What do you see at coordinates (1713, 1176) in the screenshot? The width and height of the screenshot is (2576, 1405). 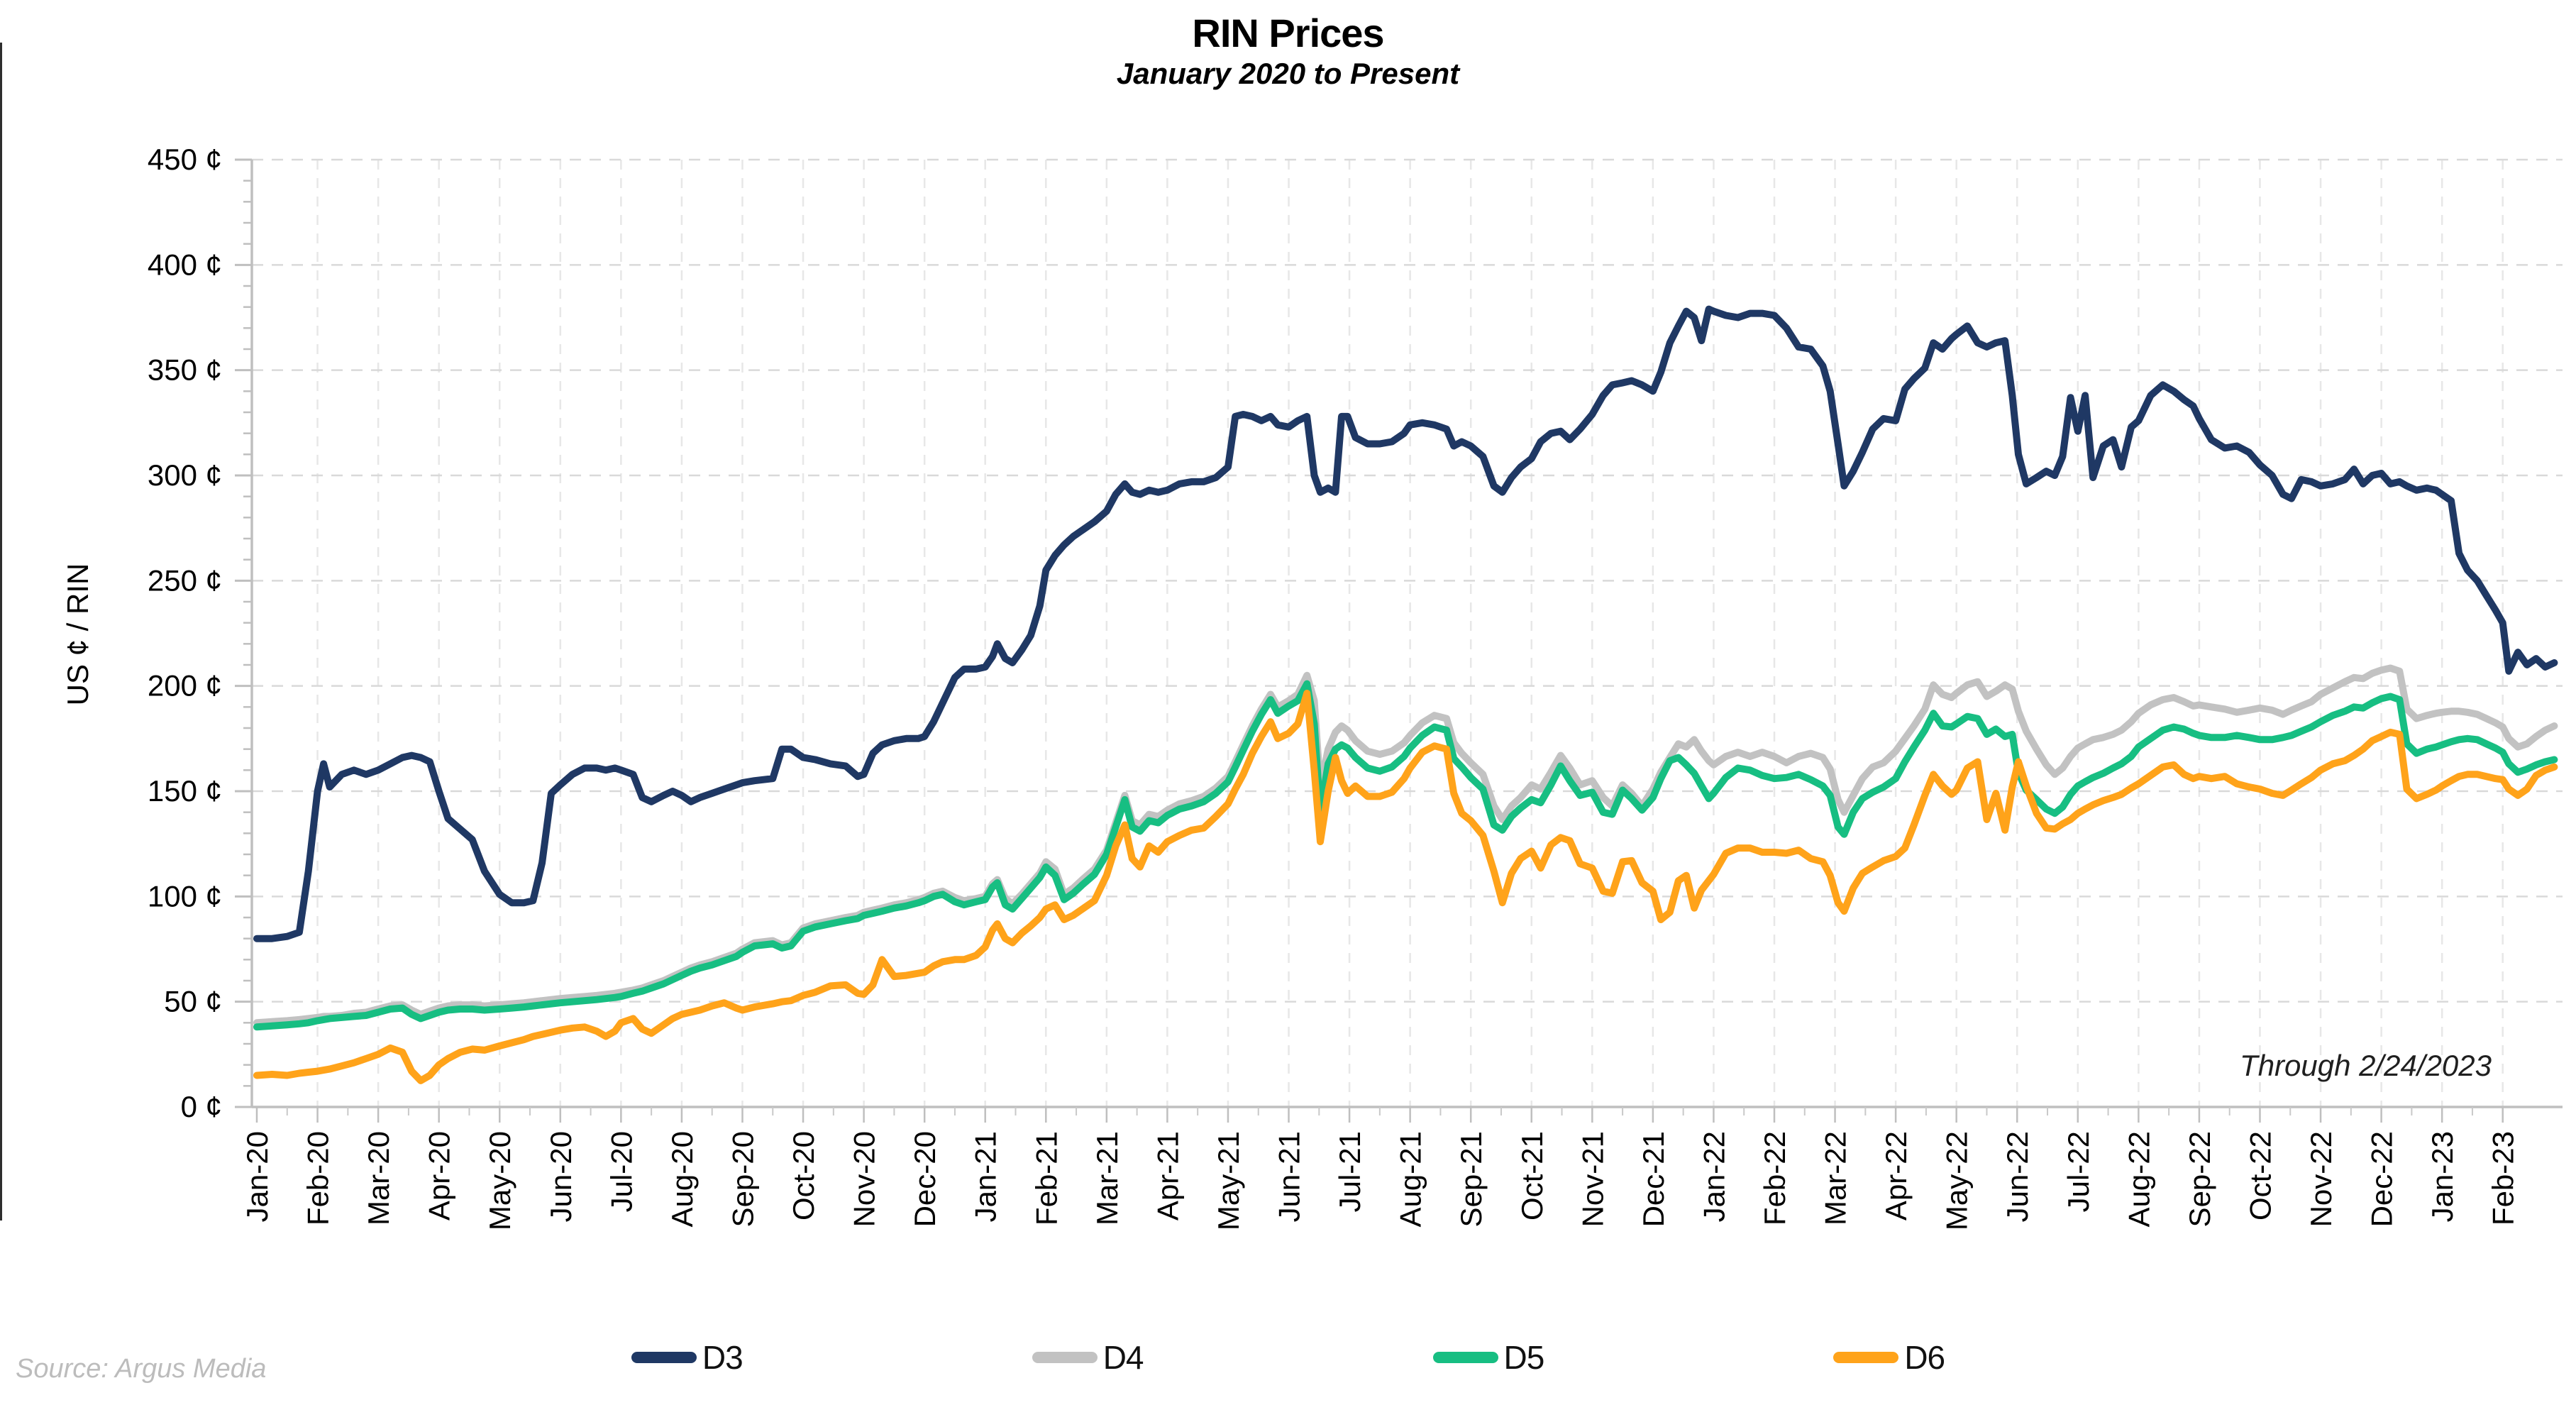 I see `x-tick-label: Jan-22` at bounding box center [1713, 1176].